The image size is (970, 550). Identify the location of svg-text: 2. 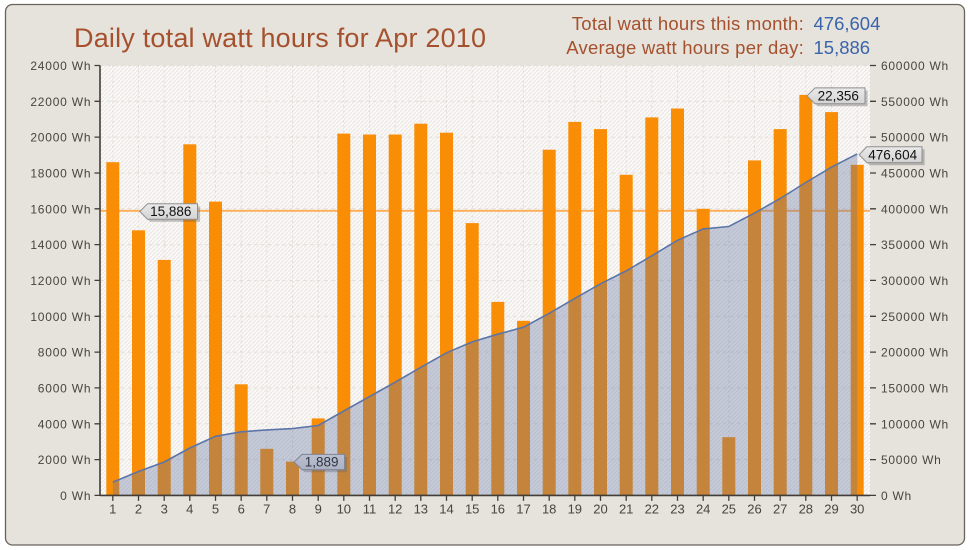
(138, 508).